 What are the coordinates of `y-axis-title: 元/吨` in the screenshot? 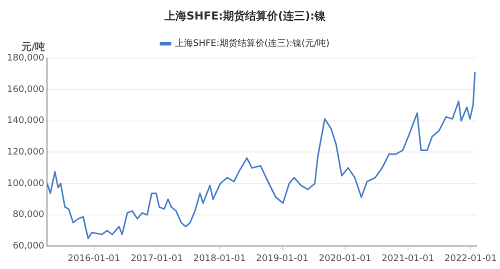 It's located at (33, 46).